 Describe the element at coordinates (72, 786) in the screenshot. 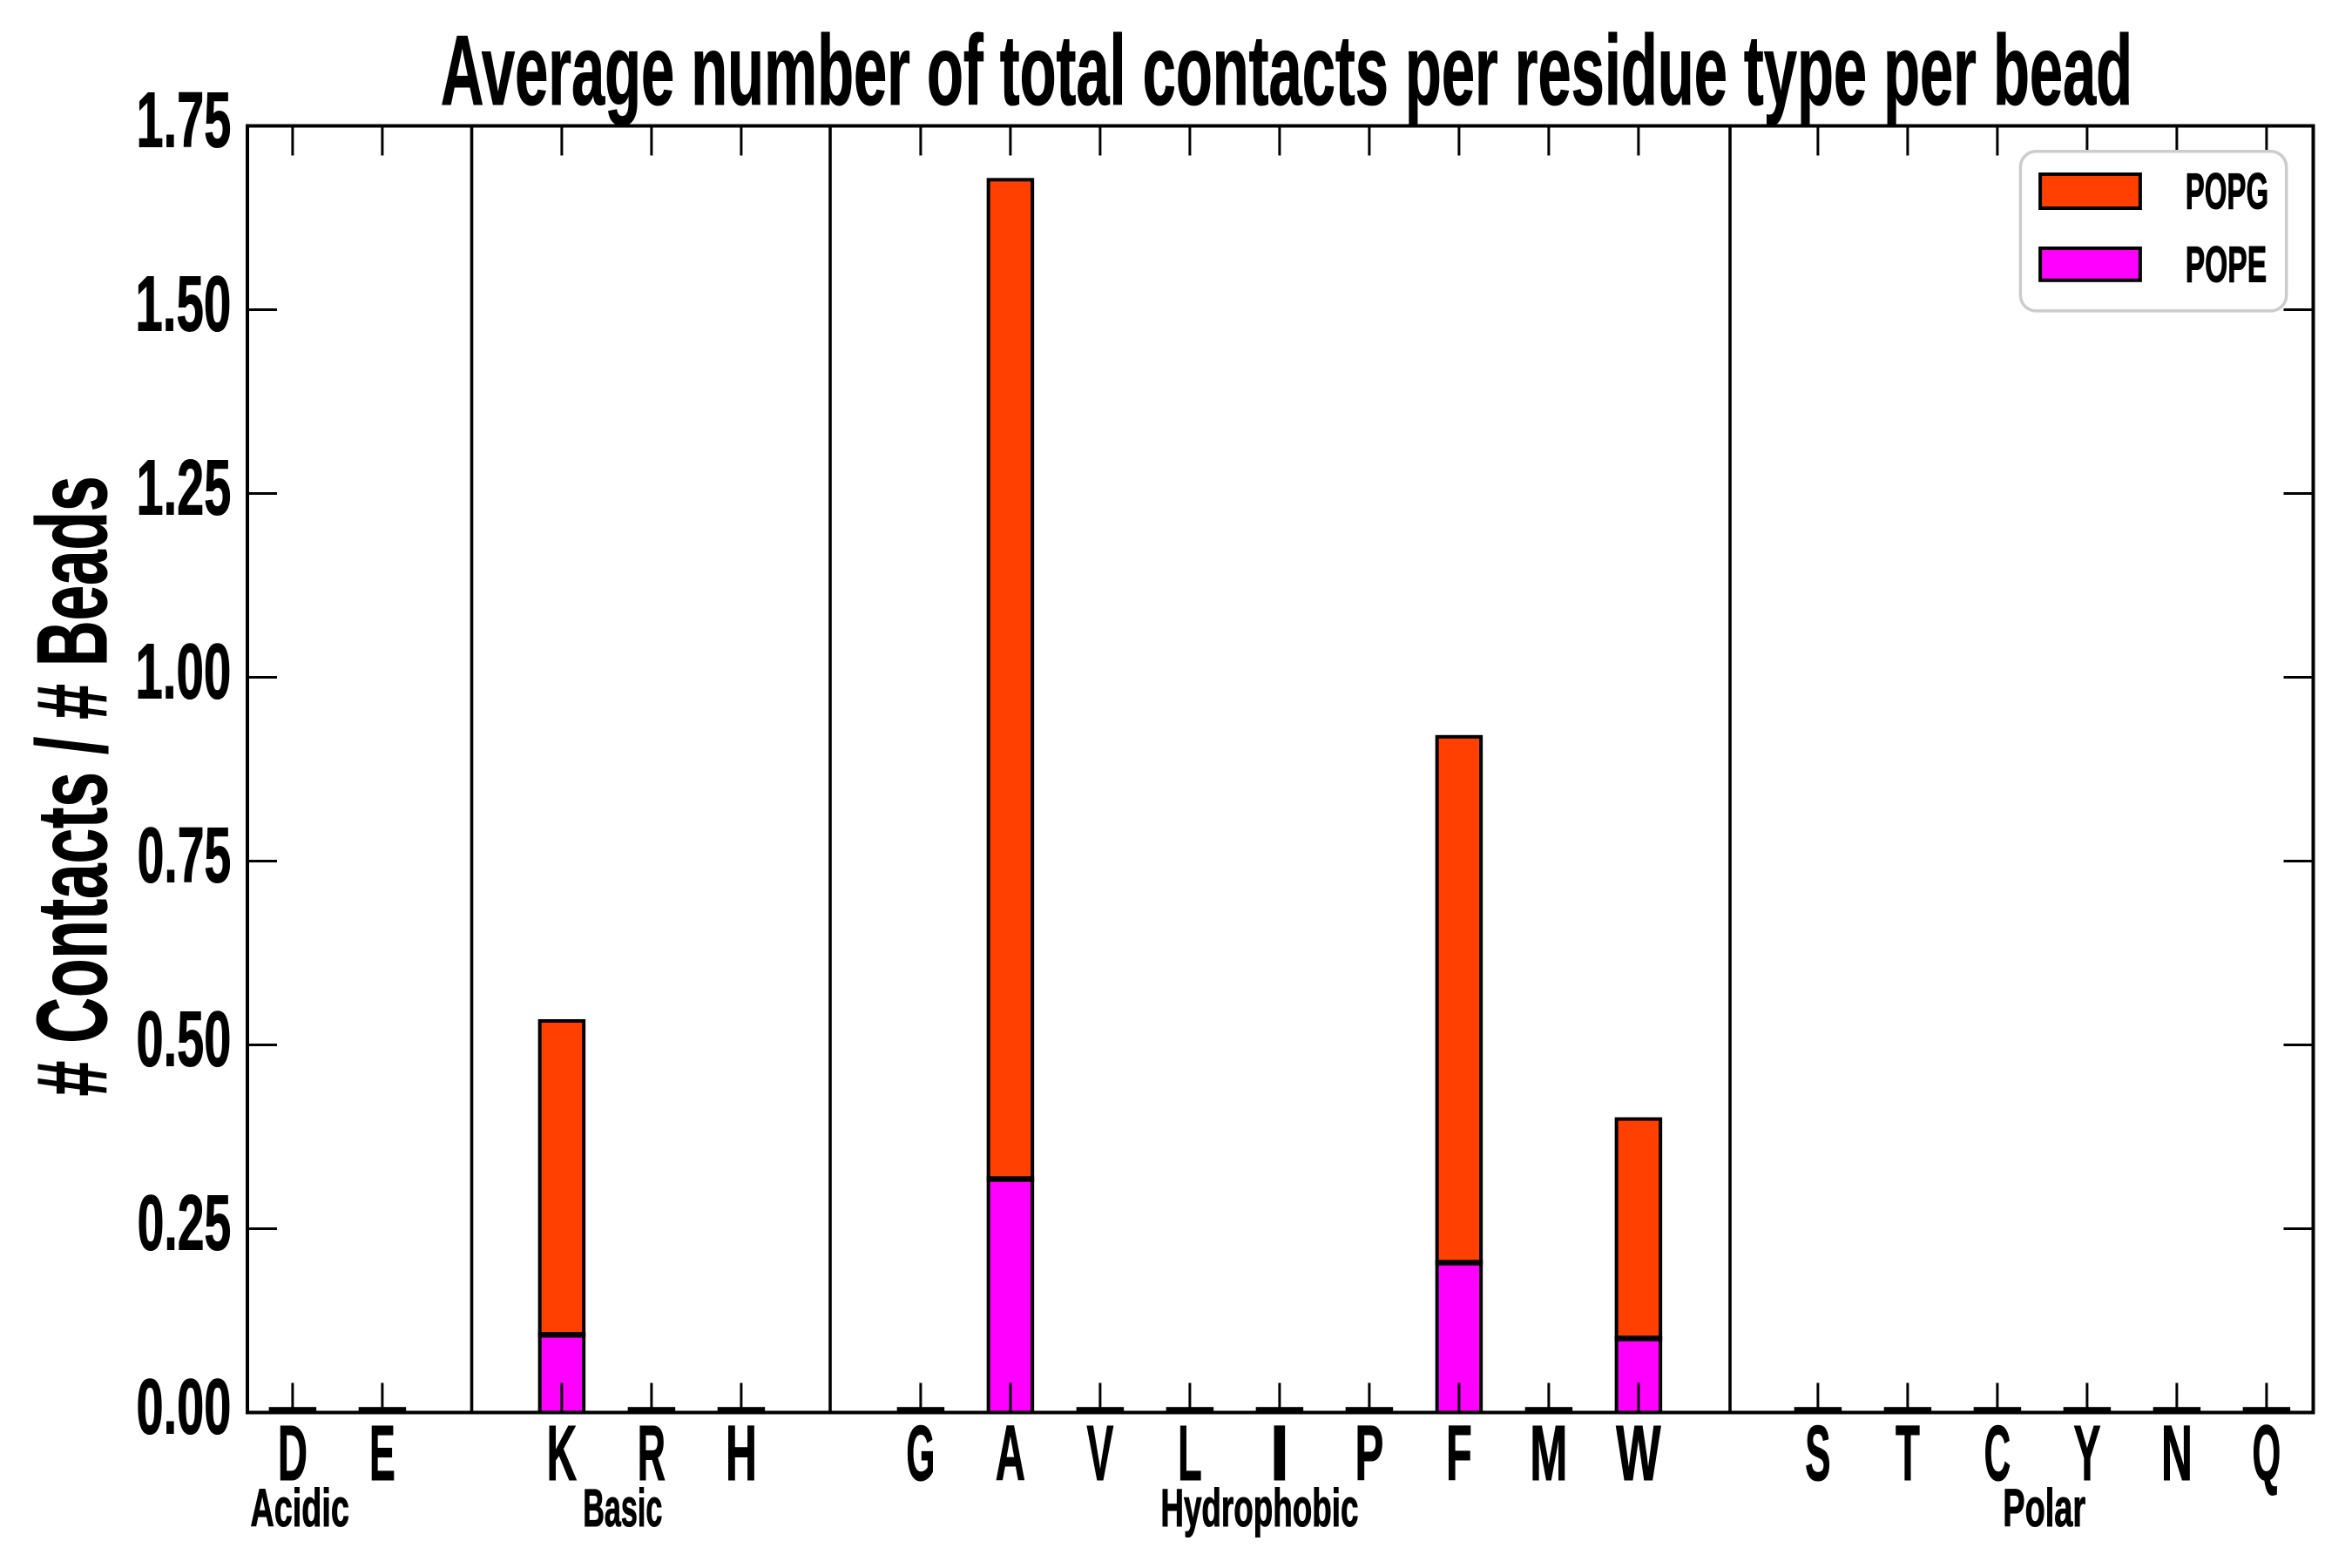

I see `svg-text: # Contacts / # Beads` at that location.